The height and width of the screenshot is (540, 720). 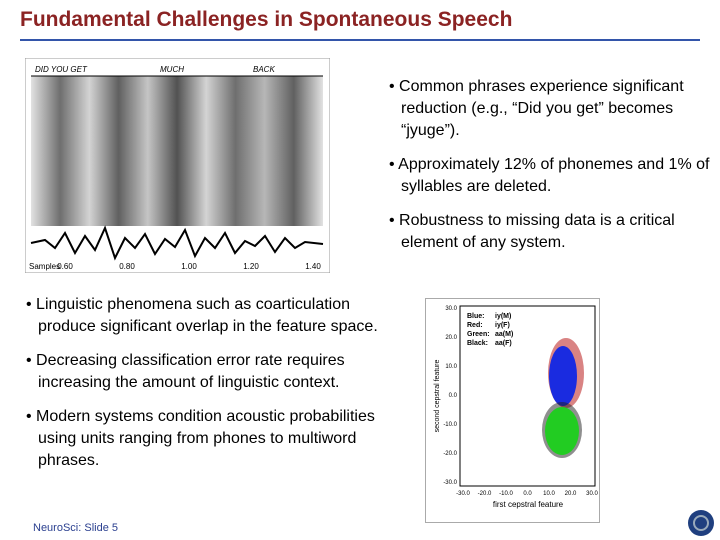 I want to click on word-label: BACK, so click(x=264, y=69).